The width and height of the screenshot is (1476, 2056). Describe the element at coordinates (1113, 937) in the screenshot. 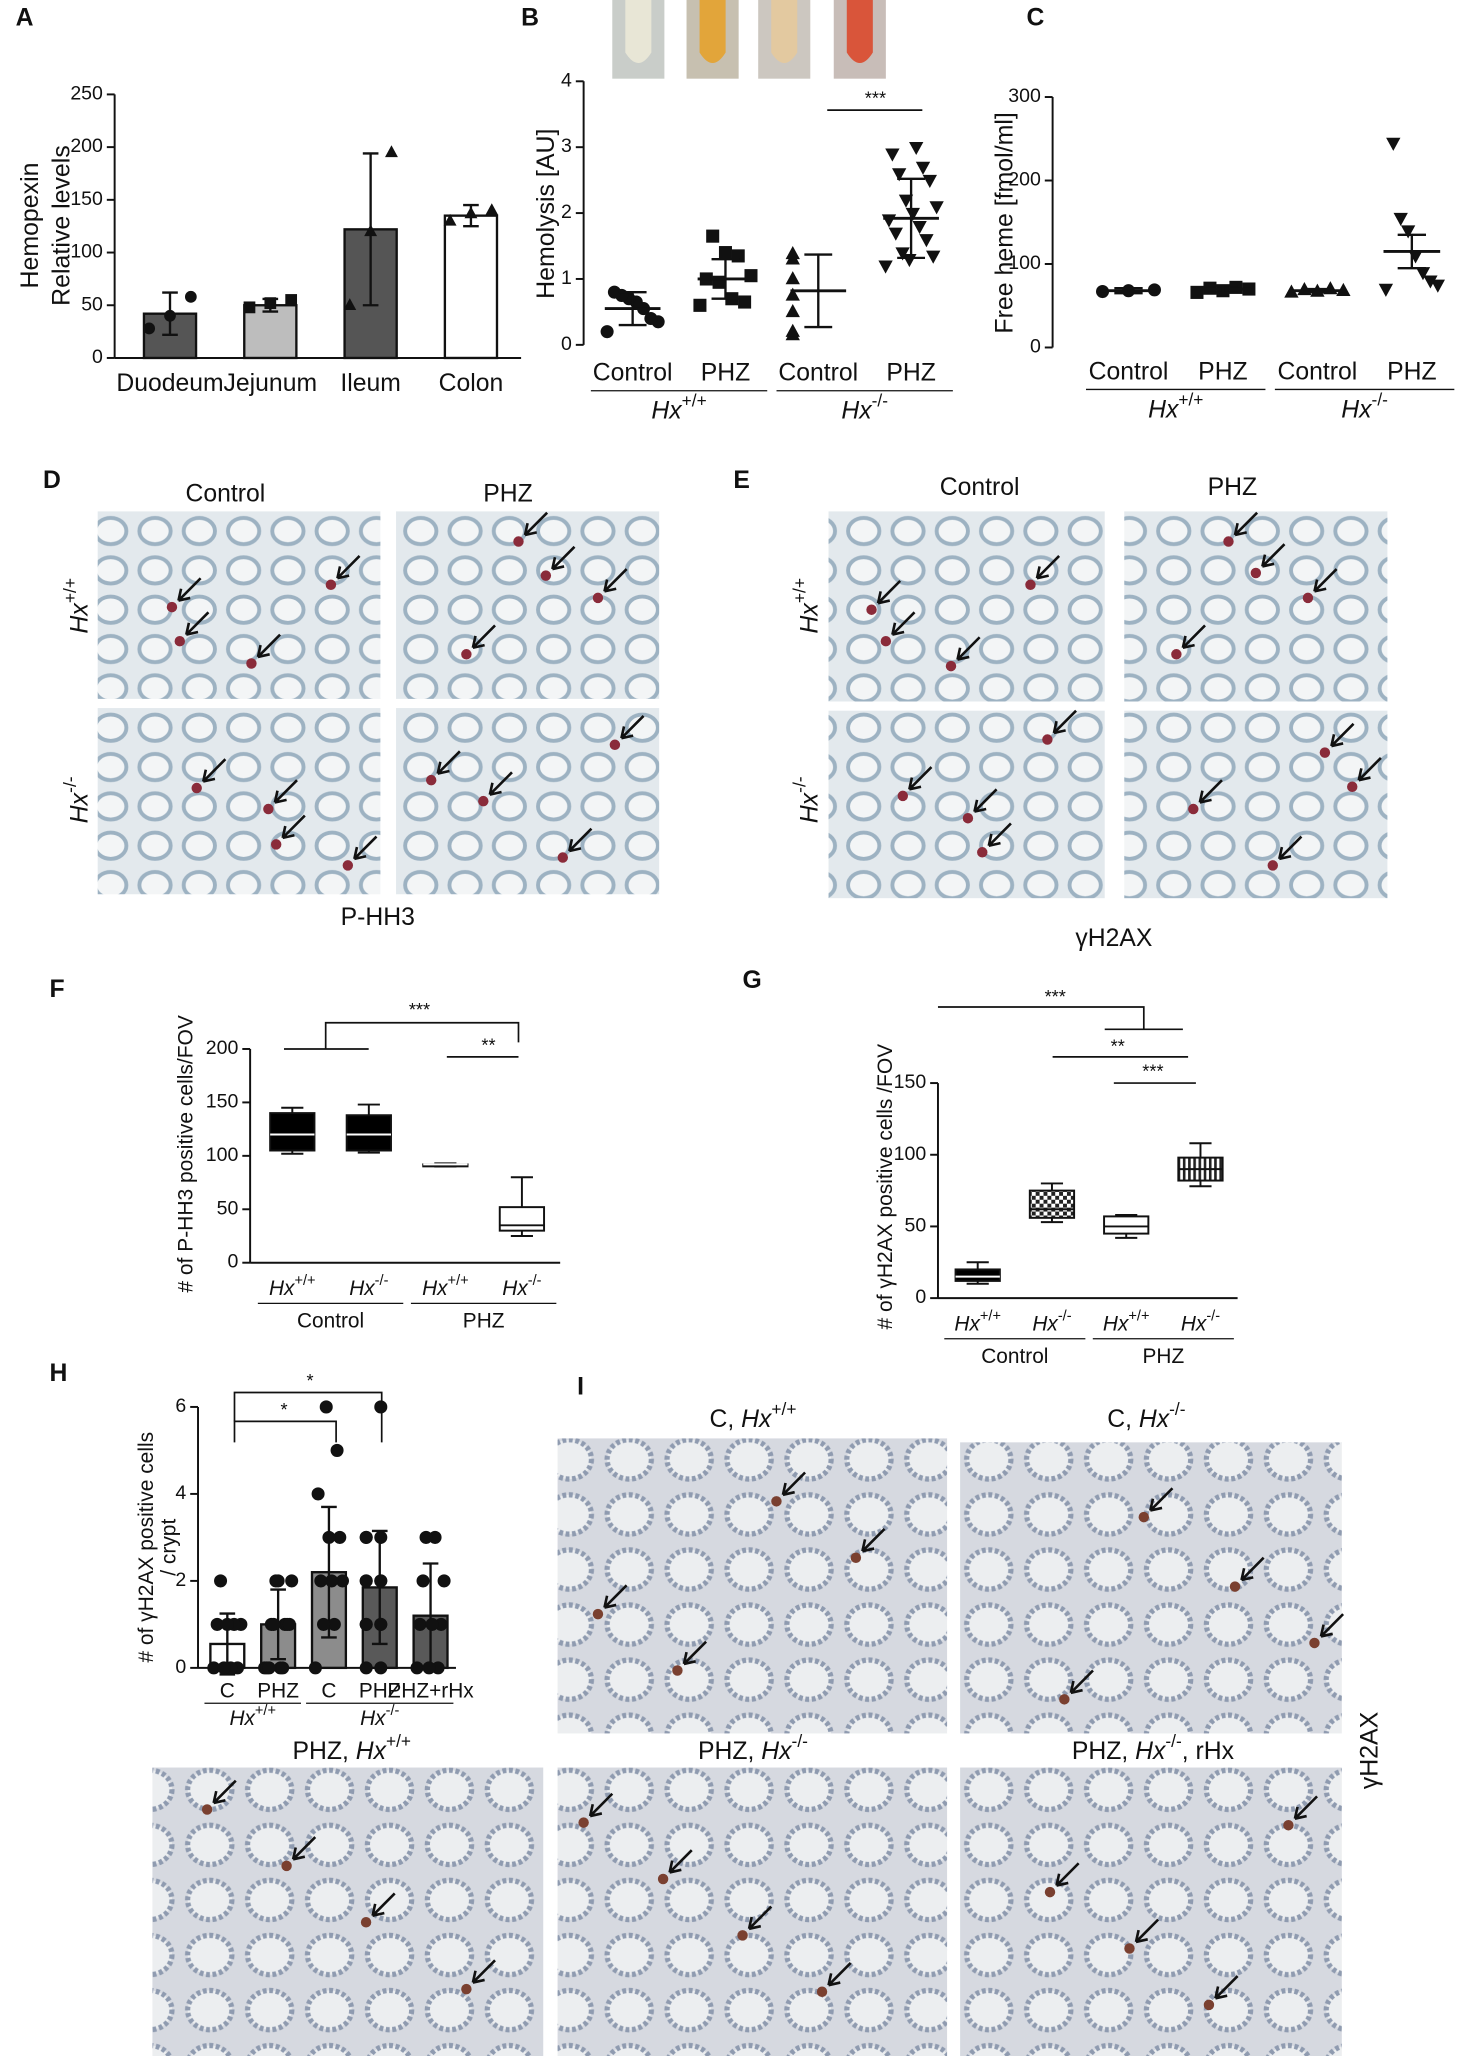

I see `panel-caption: γH2AX` at that location.